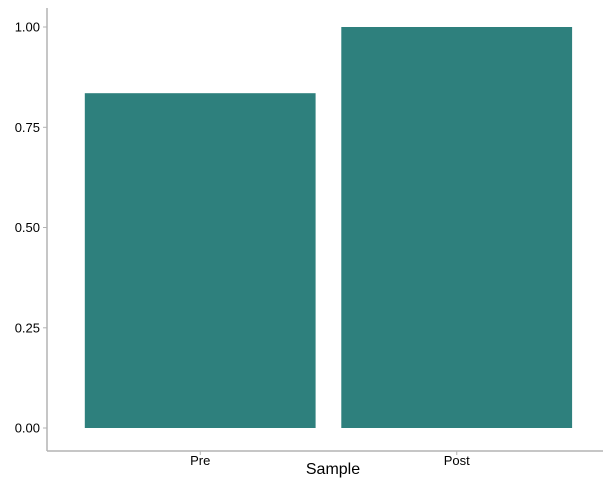 The height and width of the screenshot is (479, 608). Describe the element at coordinates (27, 227) in the screenshot. I see `y-tick-label: 0.50` at that location.